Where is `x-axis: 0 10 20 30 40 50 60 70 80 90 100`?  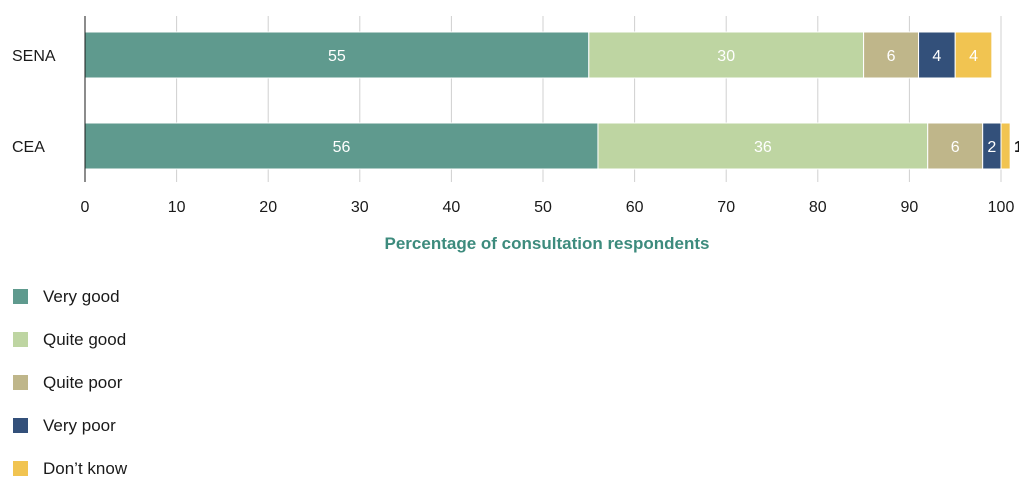
x-axis: 0 10 20 30 40 50 60 70 80 90 100 is located at coordinates (548, 207).